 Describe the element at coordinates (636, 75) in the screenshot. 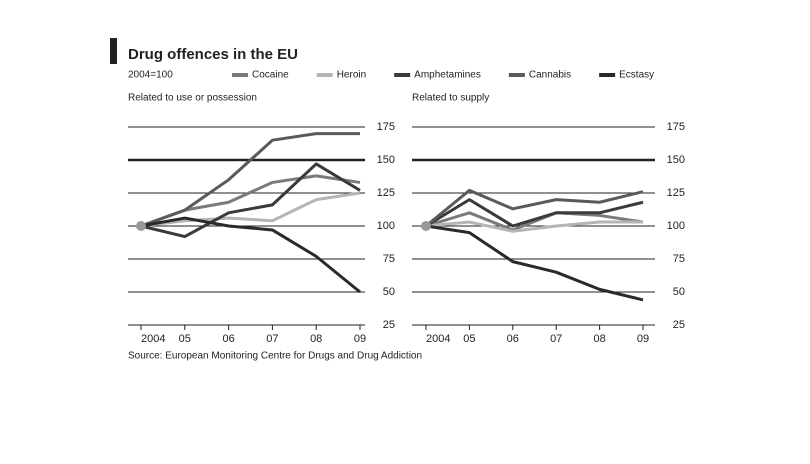

I see `legend-label: Ecstasy` at that location.